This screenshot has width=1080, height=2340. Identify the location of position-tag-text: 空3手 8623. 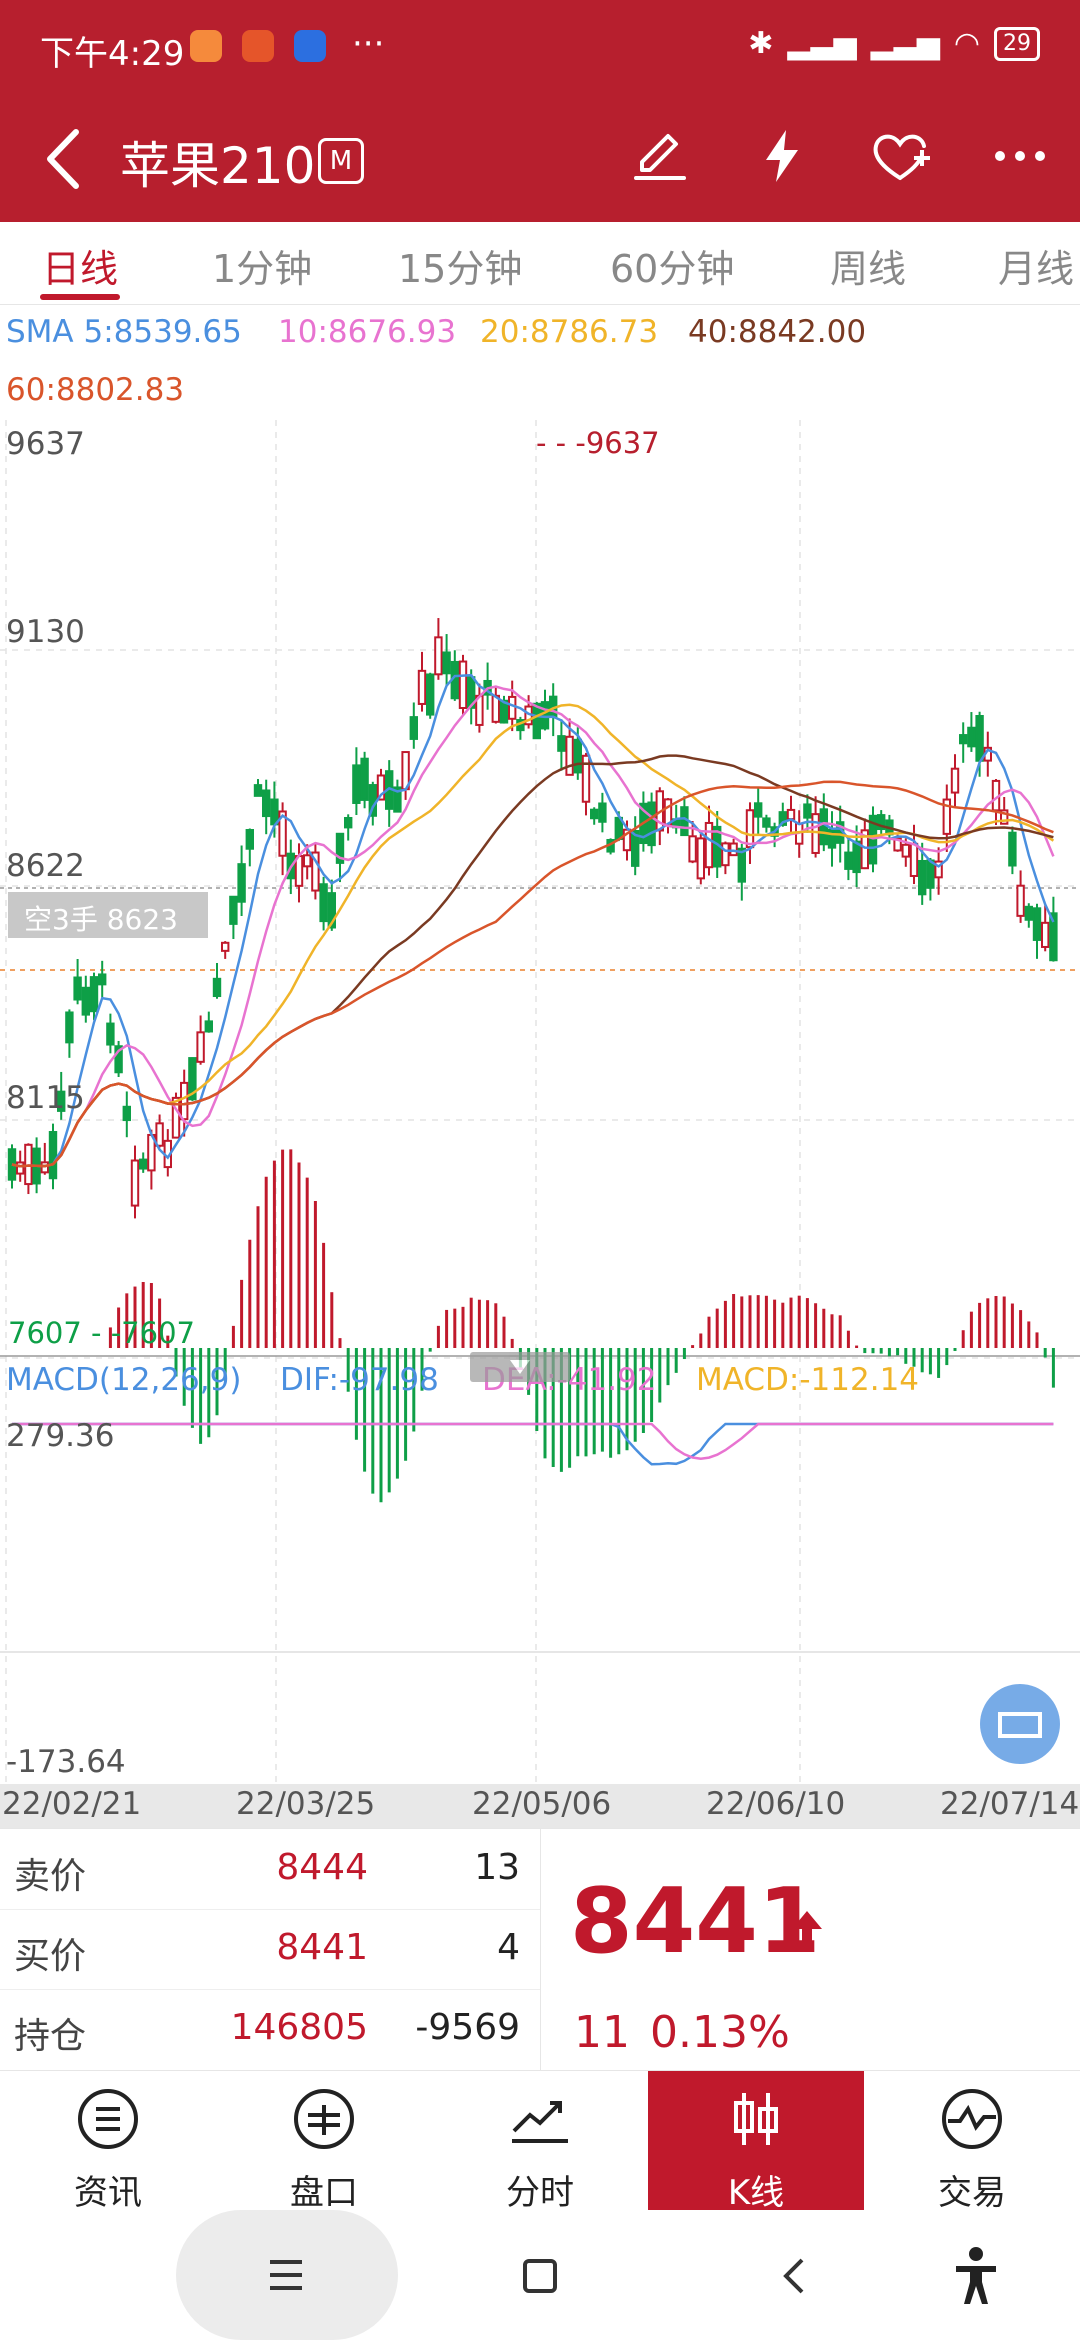
(101, 919).